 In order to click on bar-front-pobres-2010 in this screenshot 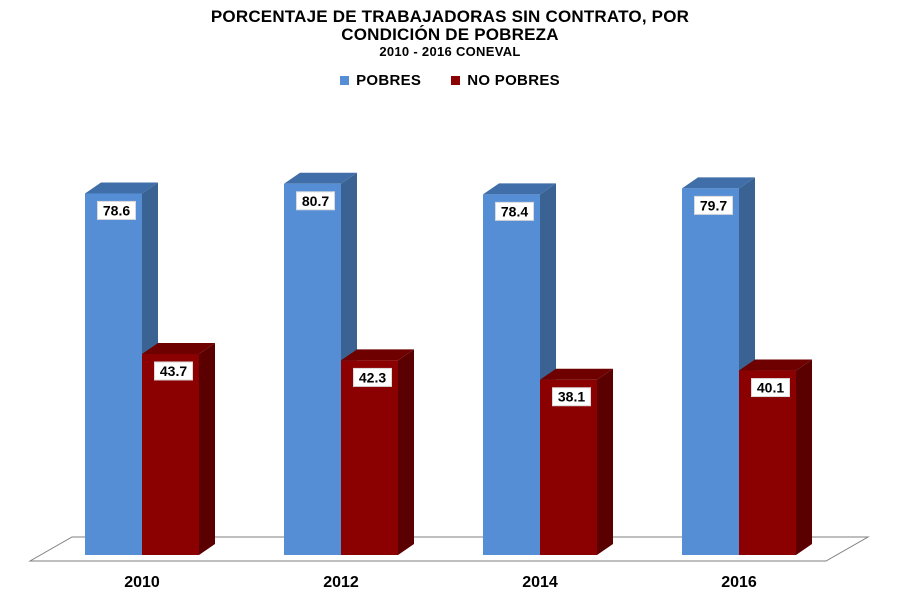, I will do `click(113, 374)`.